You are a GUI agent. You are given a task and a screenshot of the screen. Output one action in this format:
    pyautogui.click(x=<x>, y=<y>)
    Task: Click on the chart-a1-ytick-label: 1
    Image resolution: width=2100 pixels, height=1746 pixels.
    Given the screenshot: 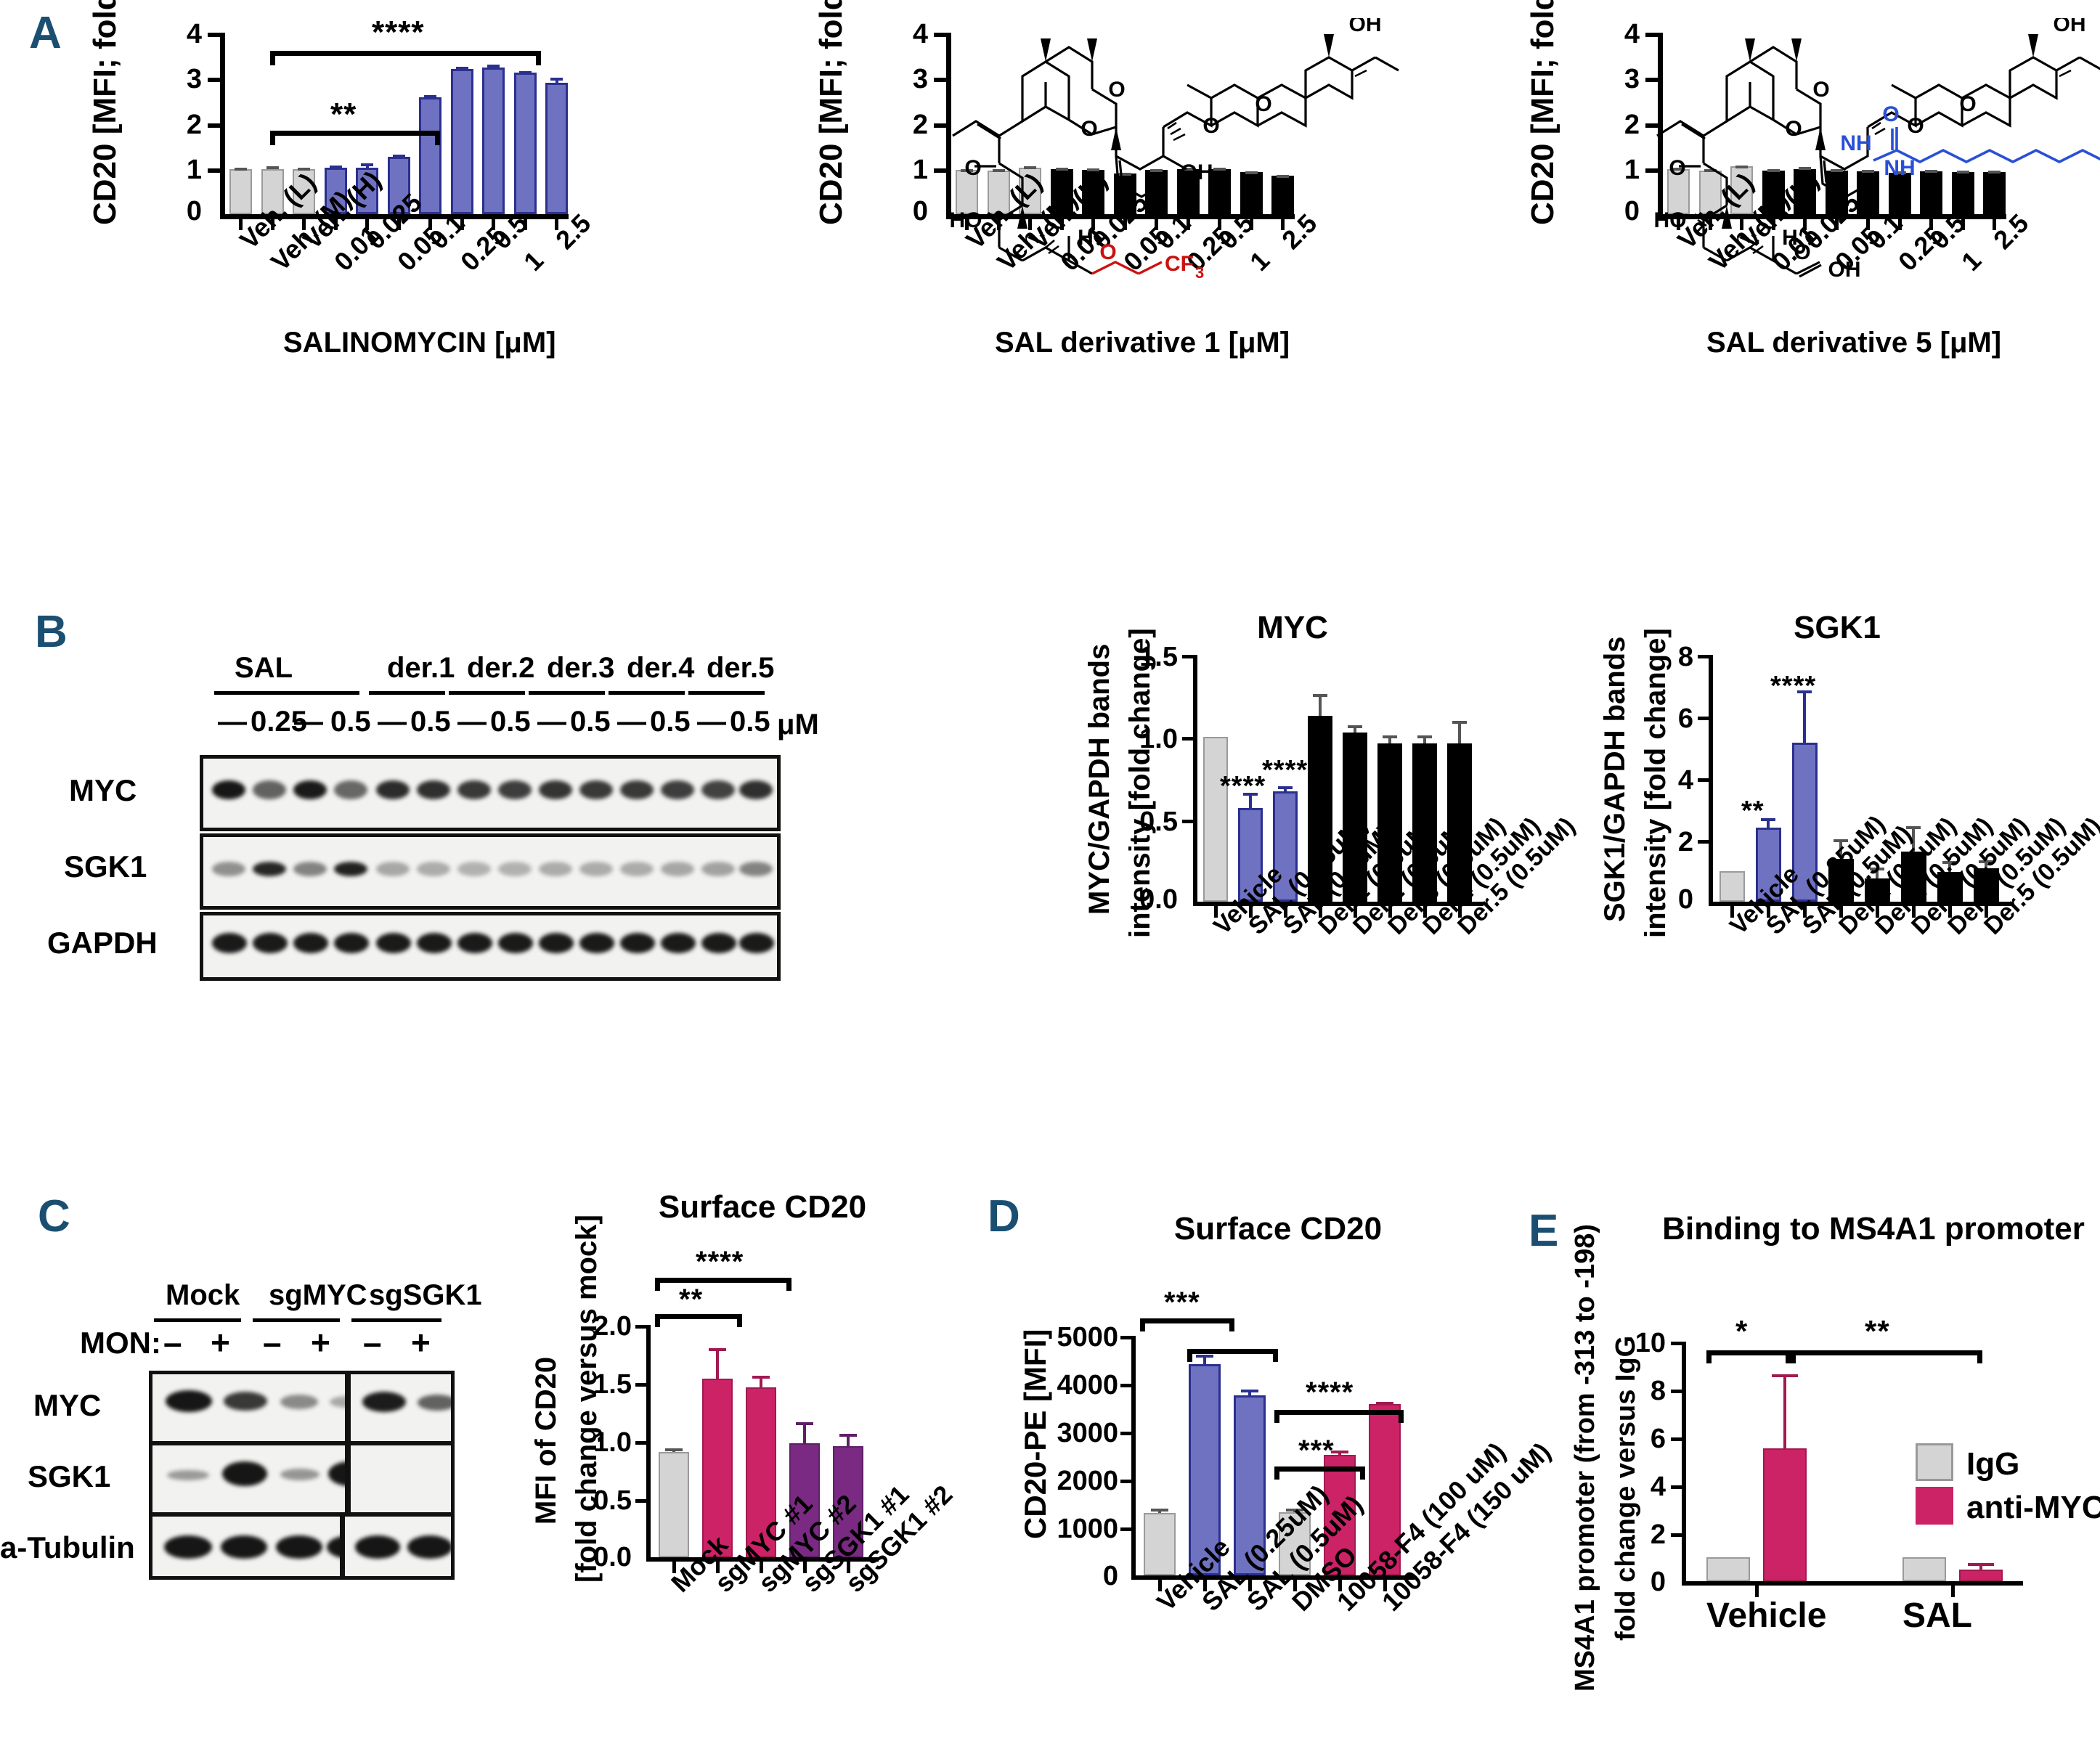 What is the action you would take?
    pyautogui.click(x=194, y=170)
    